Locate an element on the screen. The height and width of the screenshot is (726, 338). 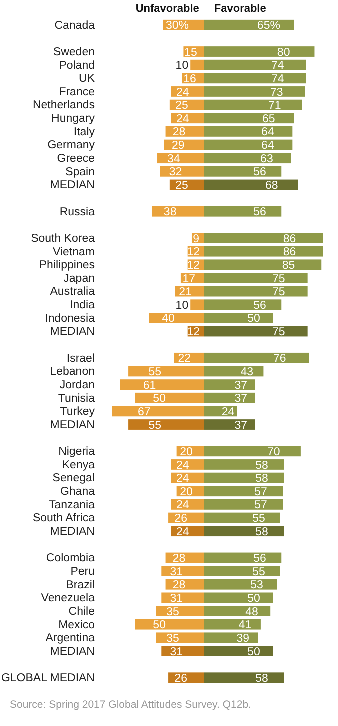
data-label: 35 is located at coordinates (173, 612).